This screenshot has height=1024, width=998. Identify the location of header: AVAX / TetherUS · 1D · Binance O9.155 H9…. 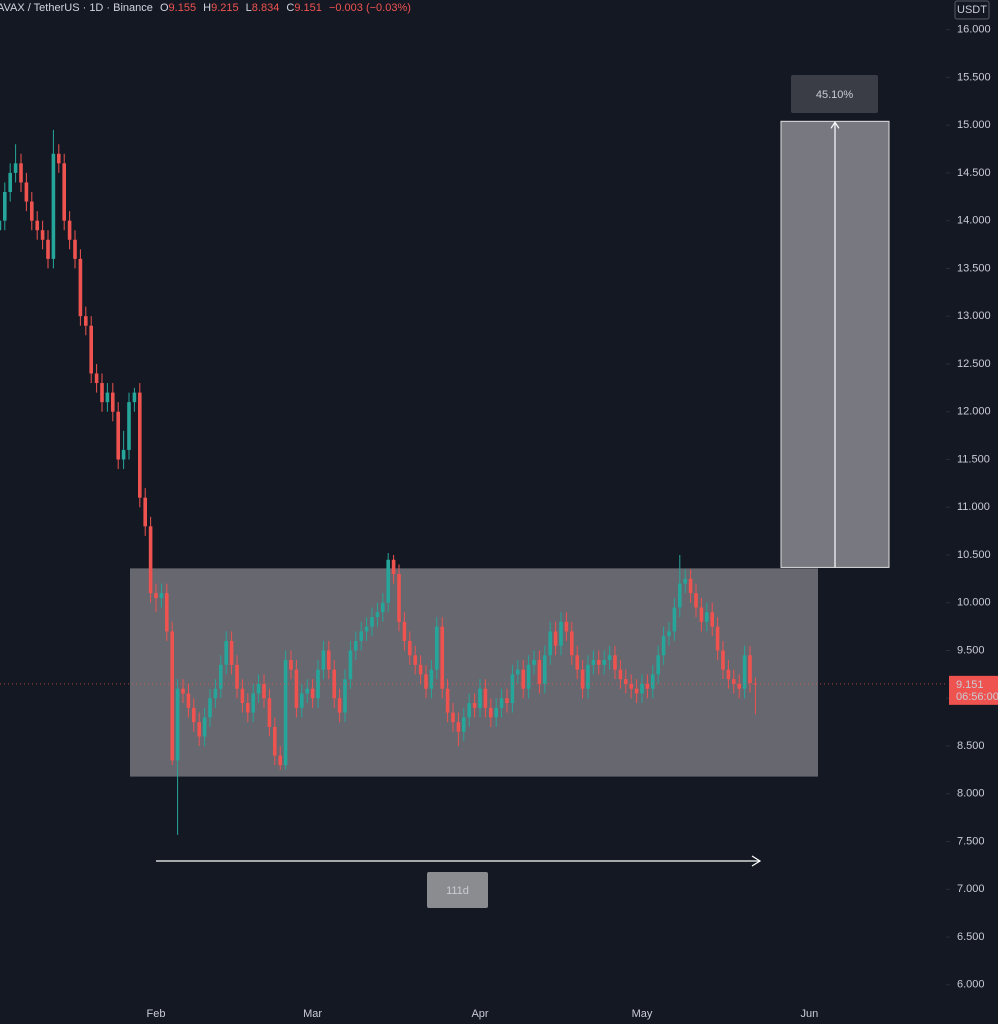
(205, 8).